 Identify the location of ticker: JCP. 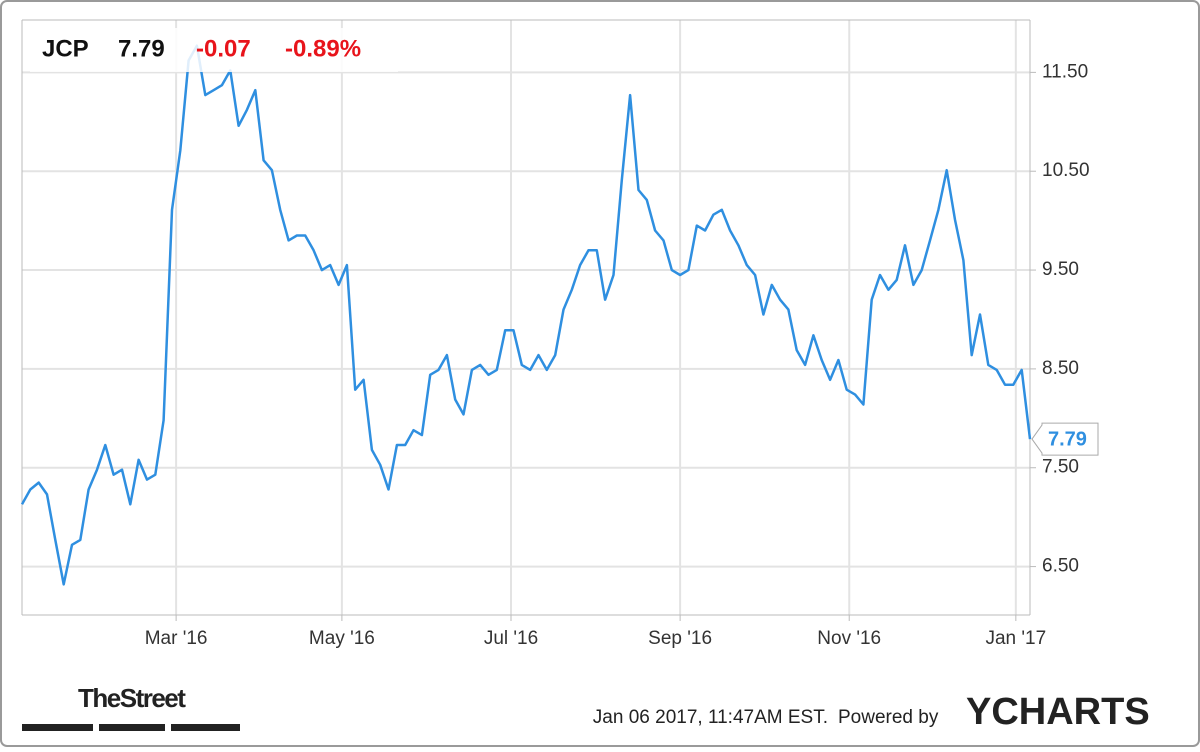
(65, 48).